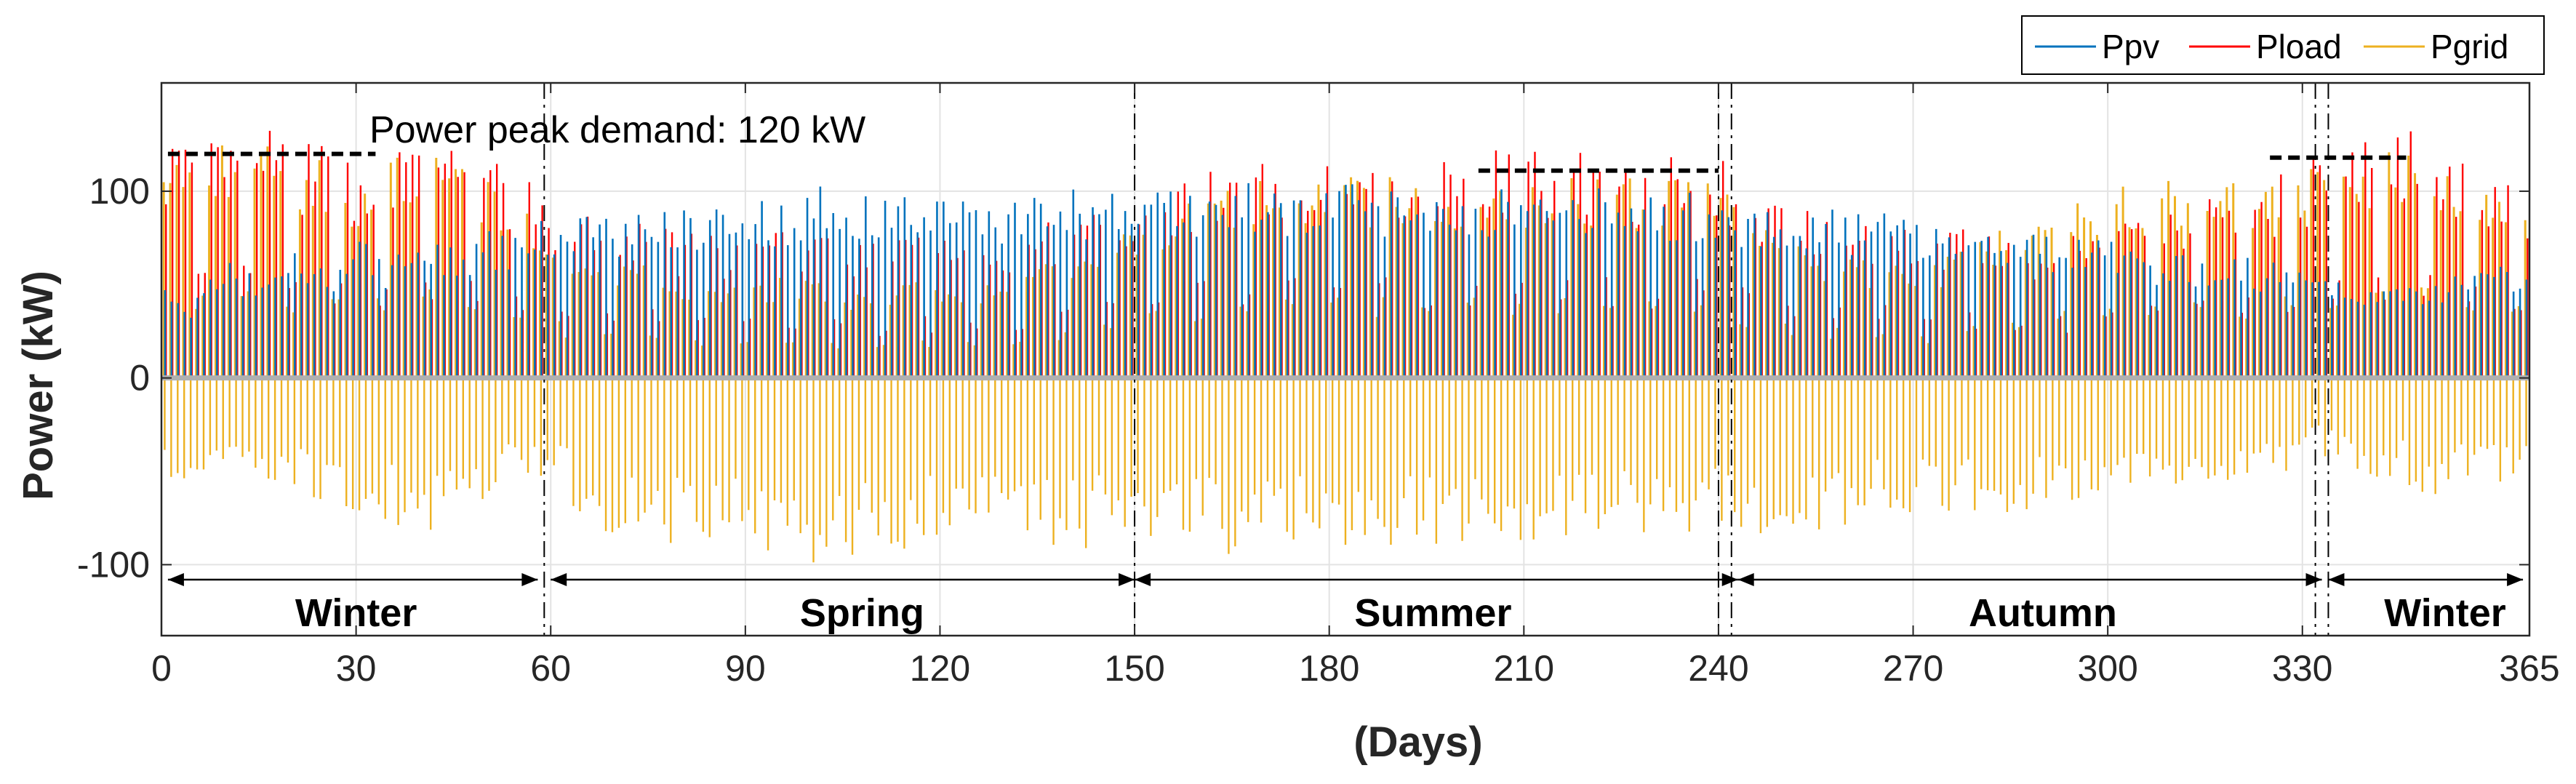  I want to click on legend-label-pload: Pload, so click(2299, 46).